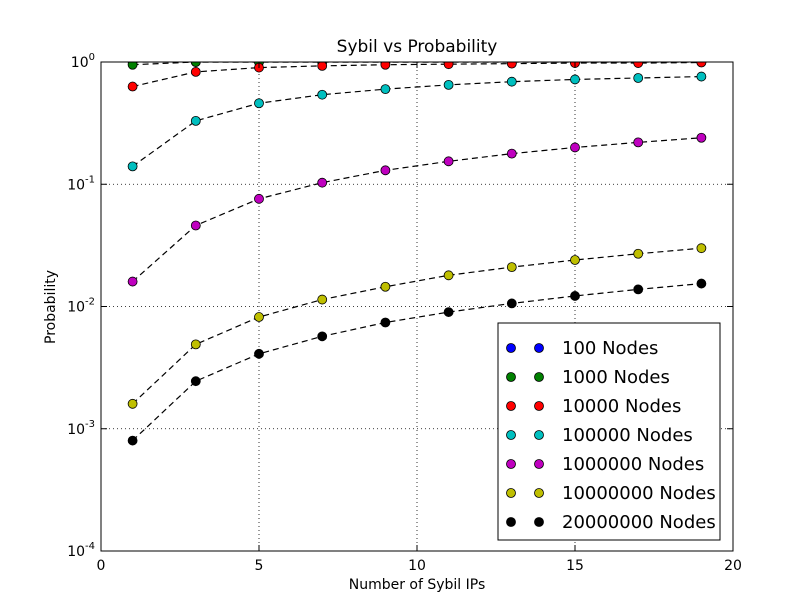 This screenshot has height=612, width=812. What do you see at coordinates (633, 464) in the screenshot?
I see `legend-label: 1000000 Nodes` at bounding box center [633, 464].